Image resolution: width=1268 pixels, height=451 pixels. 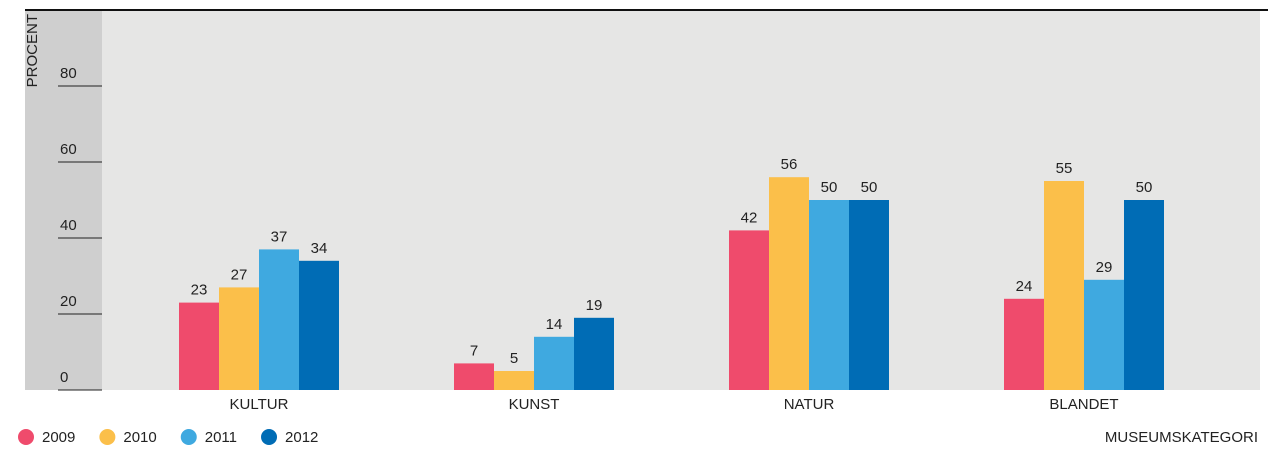 What do you see at coordinates (594, 305) in the screenshot?
I see `value-label: 19` at bounding box center [594, 305].